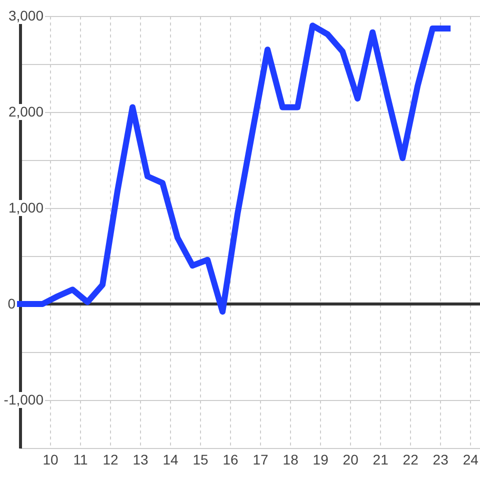 The width and height of the screenshot is (480, 480). What do you see at coordinates (230, 460) in the screenshot?
I see `x-tick-label: 16` at bounding box center [230, 460].